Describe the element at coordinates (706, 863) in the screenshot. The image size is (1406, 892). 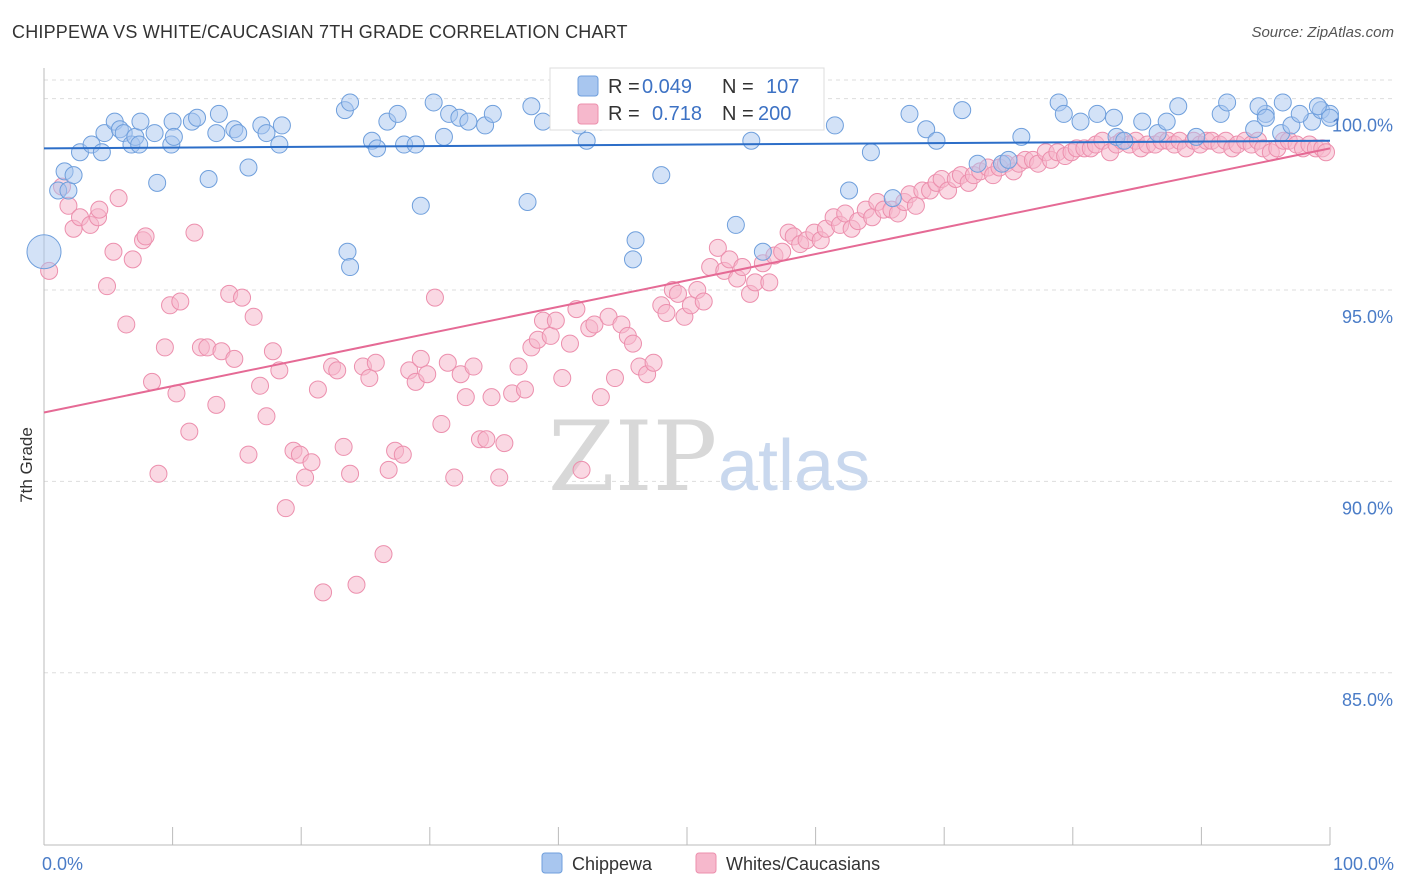
I see `legend-bottom-swatch-whites` at that location.